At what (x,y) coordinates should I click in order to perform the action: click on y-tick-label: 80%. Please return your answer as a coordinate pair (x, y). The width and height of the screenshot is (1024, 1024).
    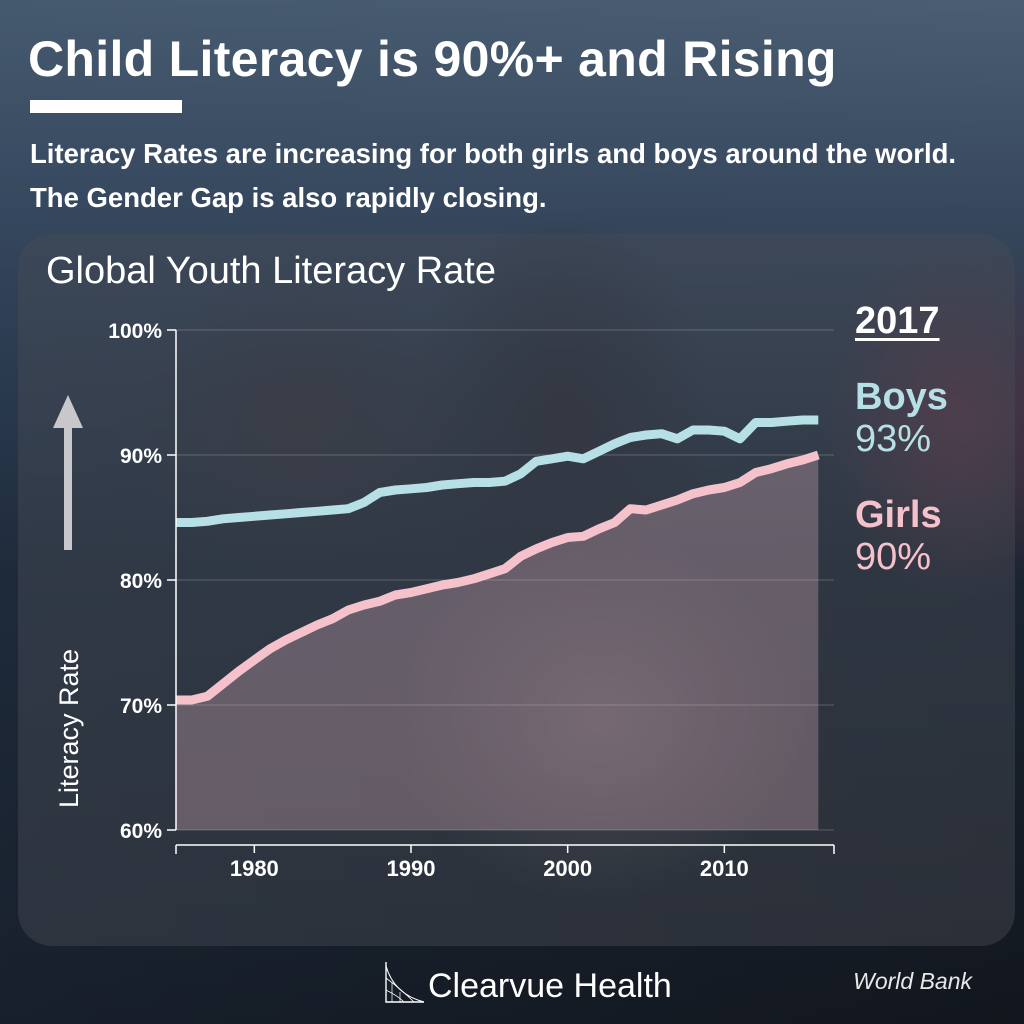
    Looking at the image, I should click on (141, 581).